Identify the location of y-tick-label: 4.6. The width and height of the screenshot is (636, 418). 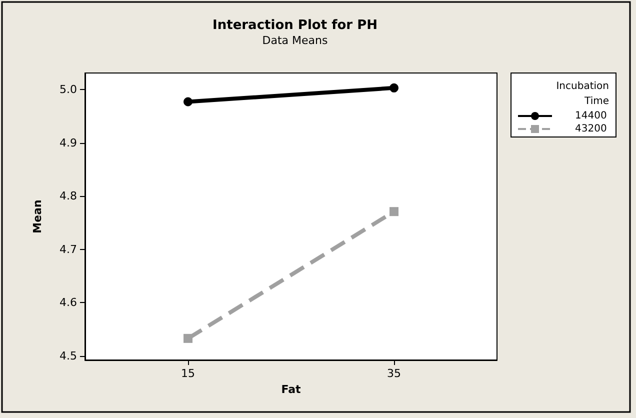
(68, 303).